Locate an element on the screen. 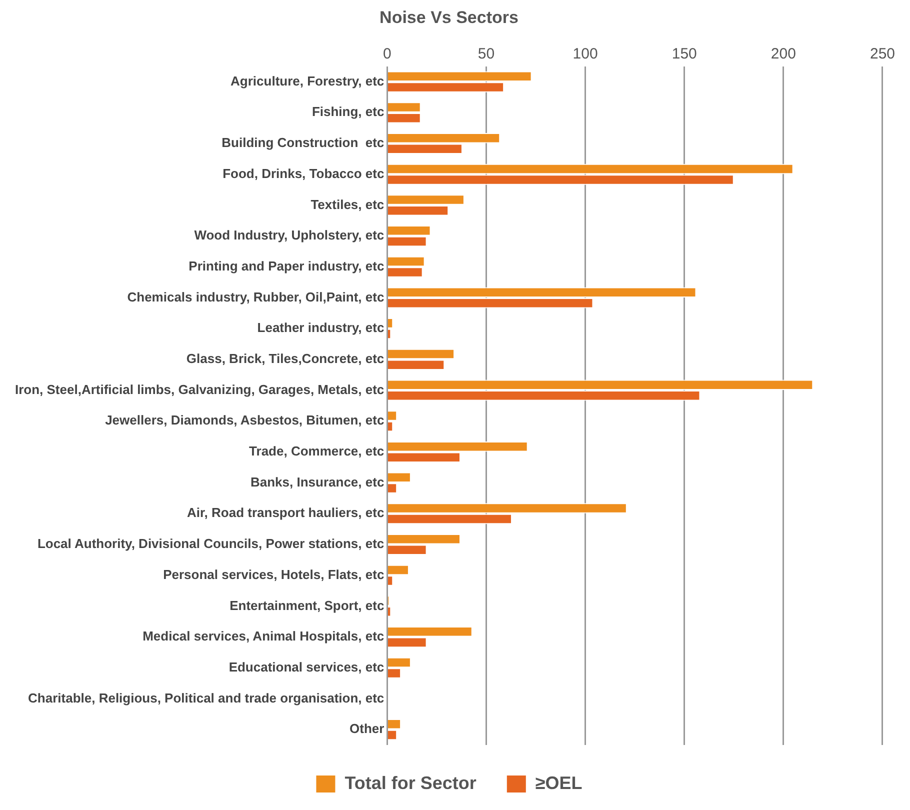 The width and height of the screenshot is (910, 810). y-tick-label: Fishing, etc is located at coordinates (348, 112).